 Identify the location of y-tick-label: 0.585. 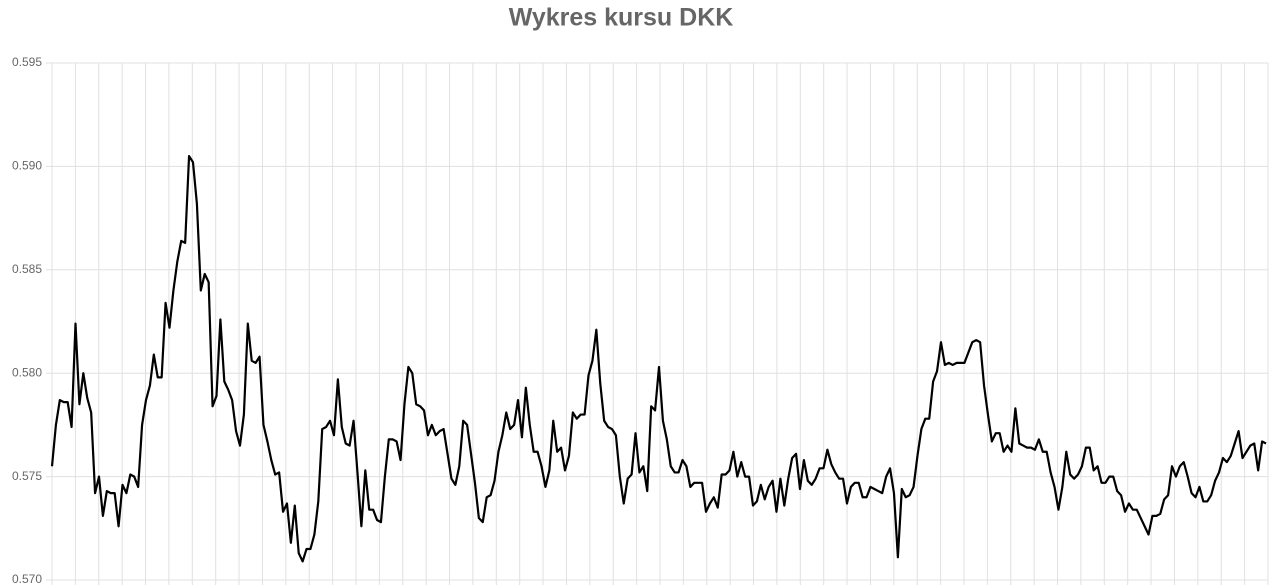
(27, 269).